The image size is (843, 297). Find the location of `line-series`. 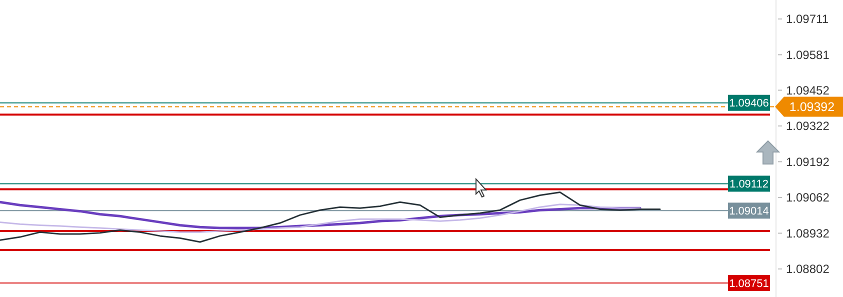

line-series is located at coordinates (330, 217).